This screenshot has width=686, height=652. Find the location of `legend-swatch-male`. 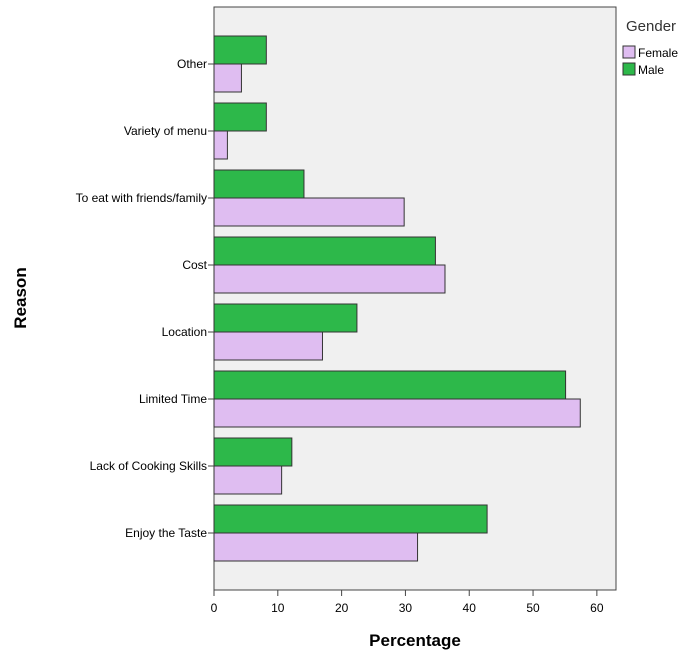

legend-swatch-male is located at coordinates (629, 69).